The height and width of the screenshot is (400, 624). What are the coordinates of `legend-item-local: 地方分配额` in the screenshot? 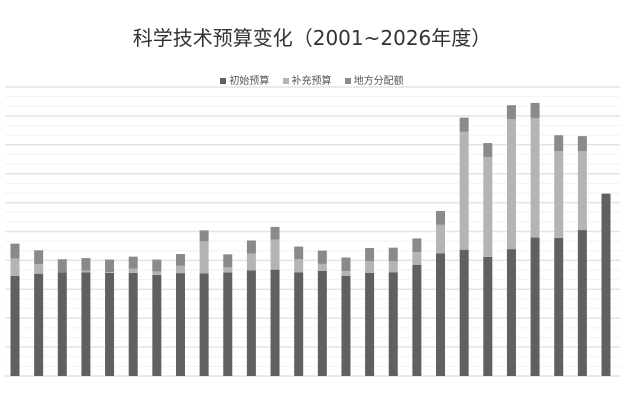 It's located at (374, 79).